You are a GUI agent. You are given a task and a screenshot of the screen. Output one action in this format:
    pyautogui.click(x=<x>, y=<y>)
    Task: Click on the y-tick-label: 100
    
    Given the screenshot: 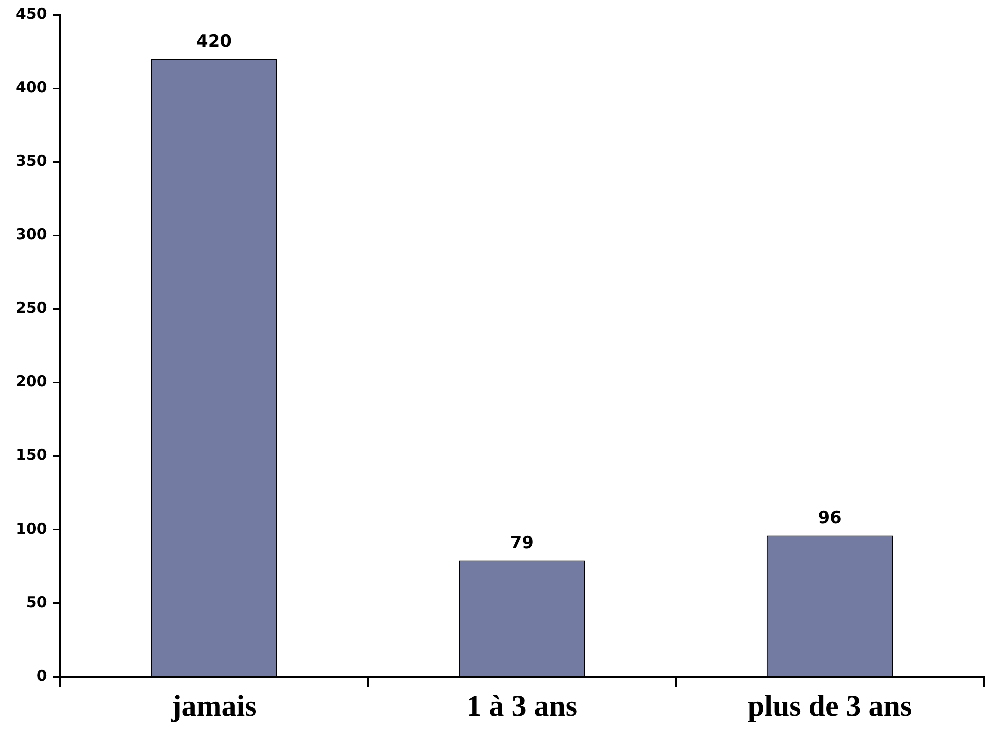 What is the action you would take?
    pyautogui.click(x=32, y=529)
    